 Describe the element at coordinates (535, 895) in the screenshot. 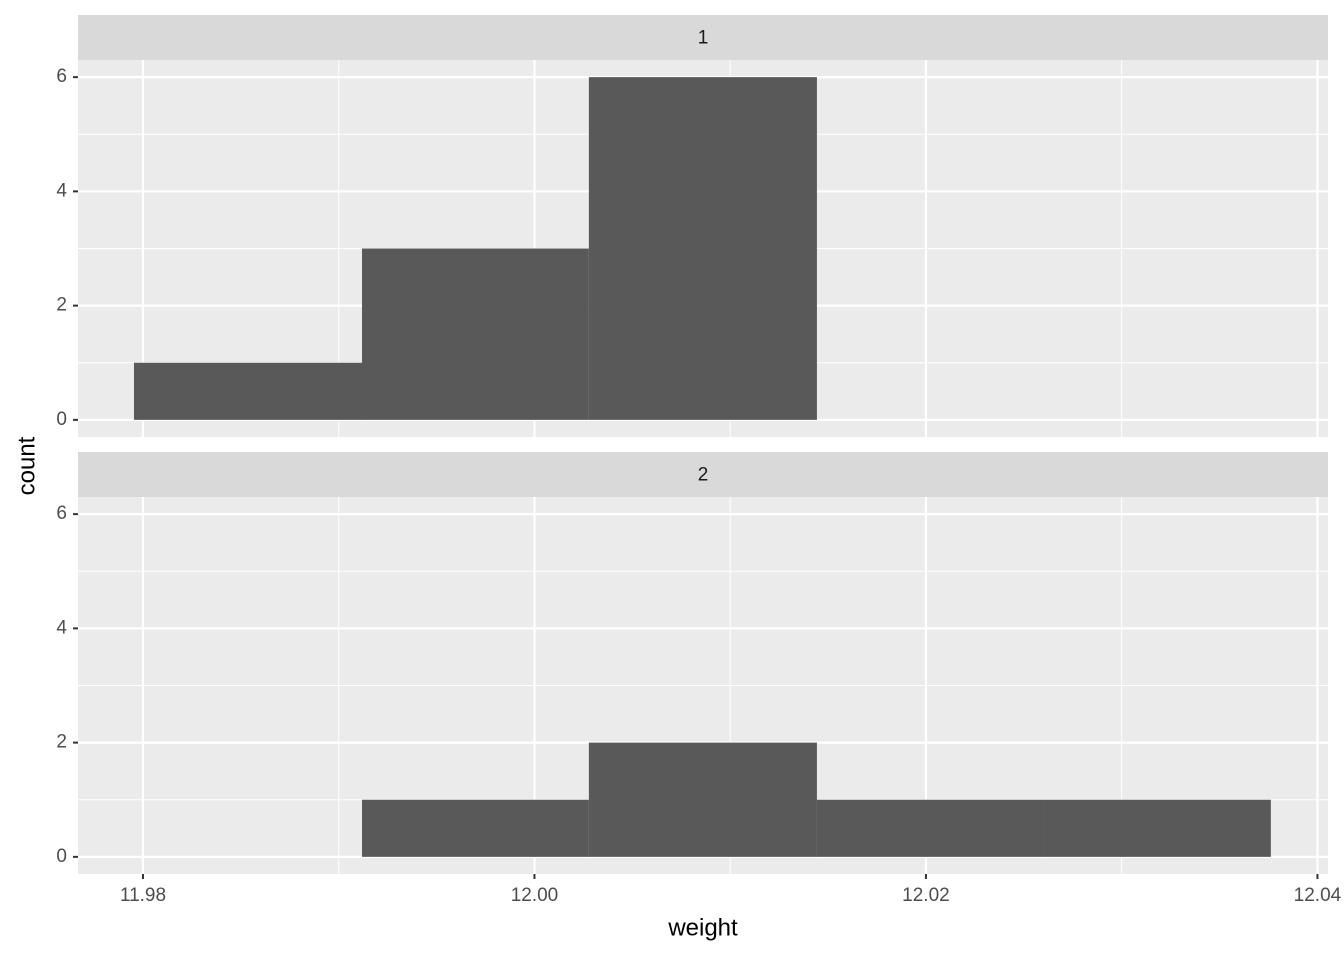

I see `x-tick-label: 12.00` at that location.